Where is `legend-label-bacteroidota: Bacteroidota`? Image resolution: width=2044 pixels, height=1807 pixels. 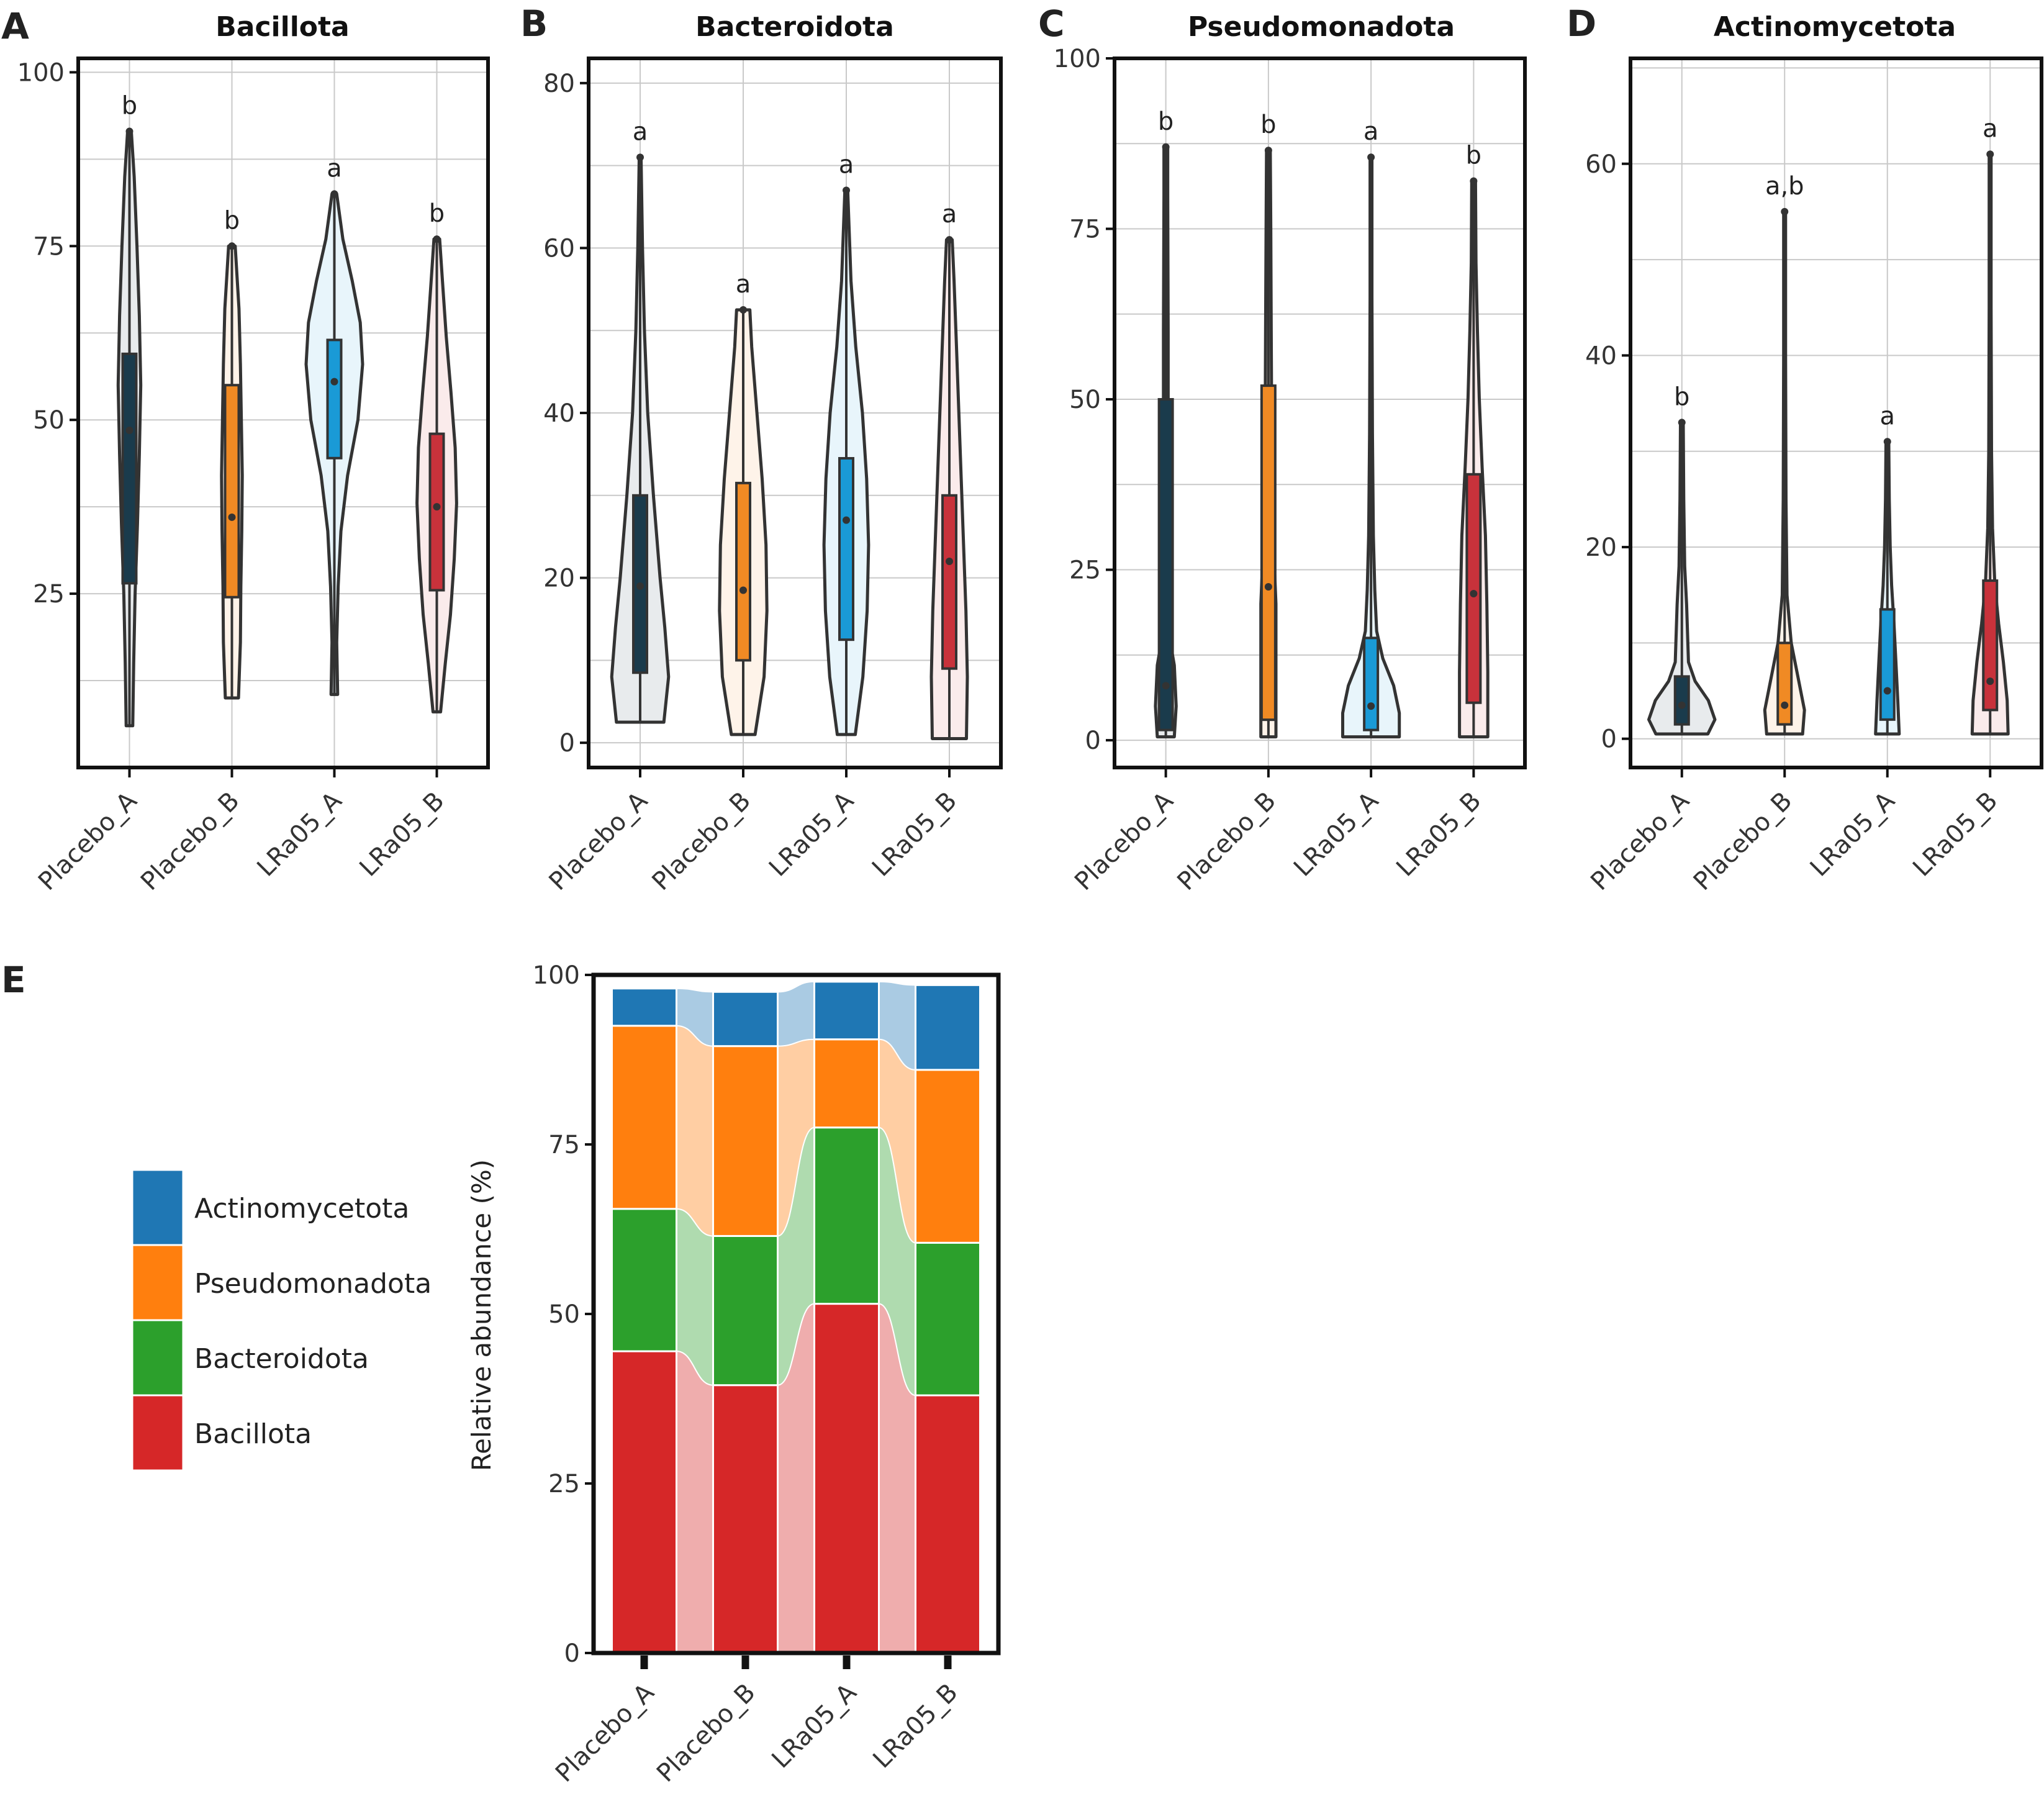 legend-label-bacteroidota: Bacteroidota is located at coordinates (281, 1359).